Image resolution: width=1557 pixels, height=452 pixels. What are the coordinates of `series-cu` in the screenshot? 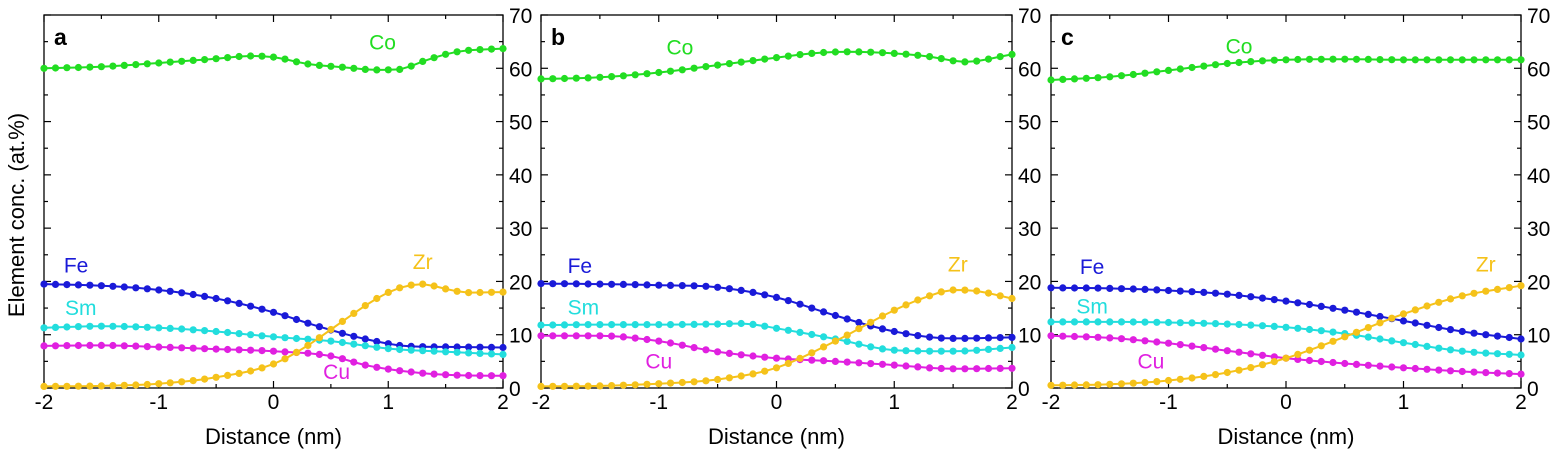 It's located at (776, 352).